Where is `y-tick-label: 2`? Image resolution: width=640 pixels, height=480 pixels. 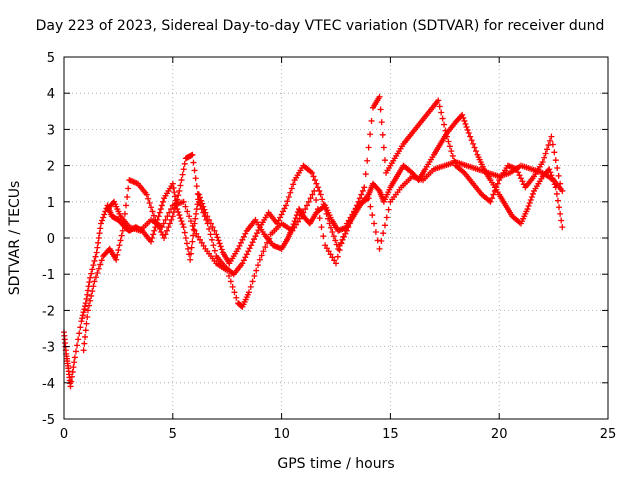 y-tick-label: 2 is located at coordinates (51, 167).